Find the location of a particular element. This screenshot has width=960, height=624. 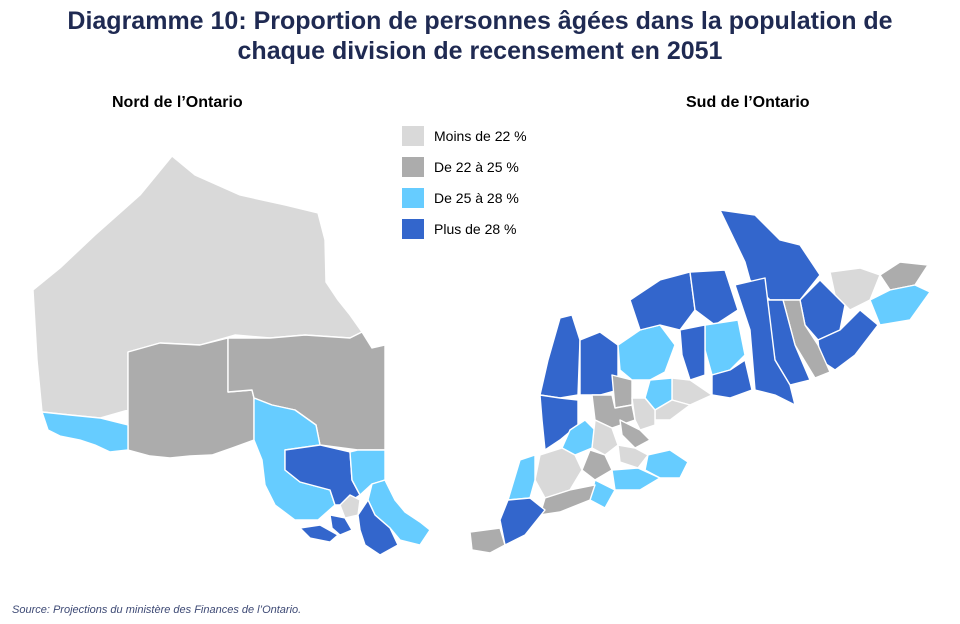

legend-item-25-to-28: De 25 à 28 % is located at coordinates (464, 197).